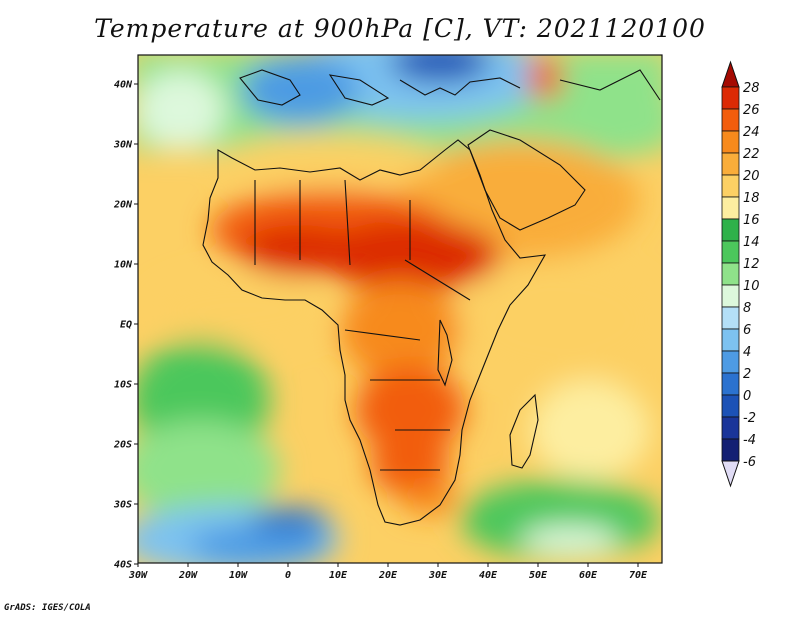 The width and height of the screenshot is (800, 618). I want to click on lat-tick-label: 30N, so click(123, 145).